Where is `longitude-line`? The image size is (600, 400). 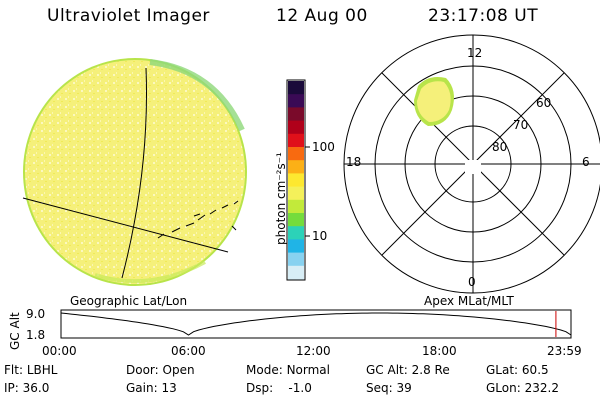 longitude-line is located at coordinates (134, 173).